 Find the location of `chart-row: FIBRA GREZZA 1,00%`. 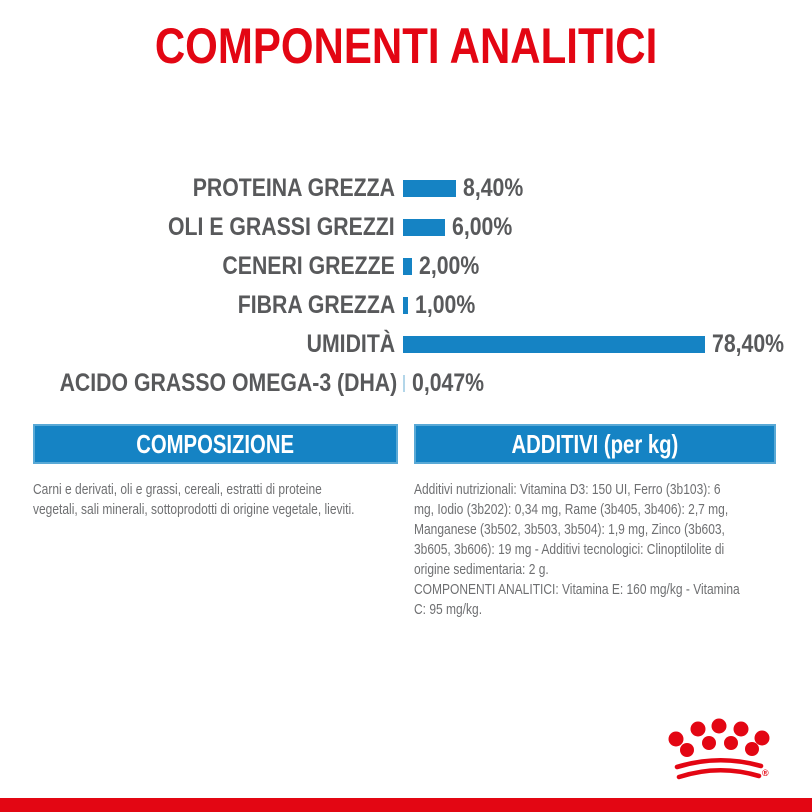

chart-row: FIBRA GREZZA 1,00% is located at coordinates (243, 305).